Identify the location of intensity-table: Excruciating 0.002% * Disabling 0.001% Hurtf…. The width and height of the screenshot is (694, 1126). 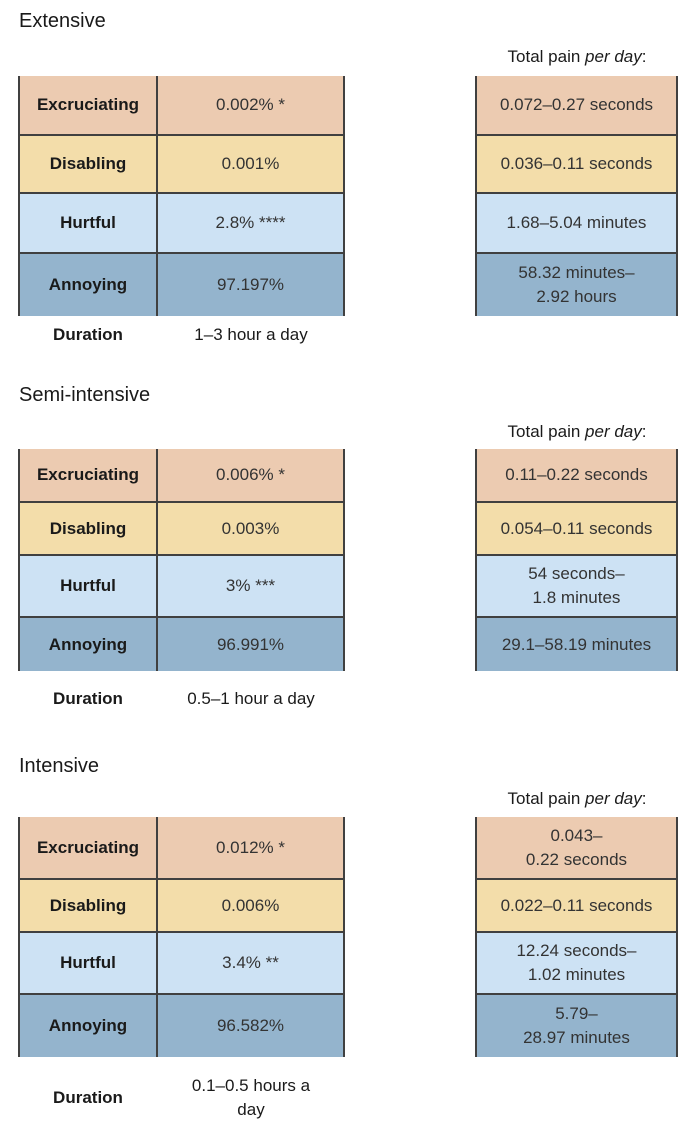
(181, 196).